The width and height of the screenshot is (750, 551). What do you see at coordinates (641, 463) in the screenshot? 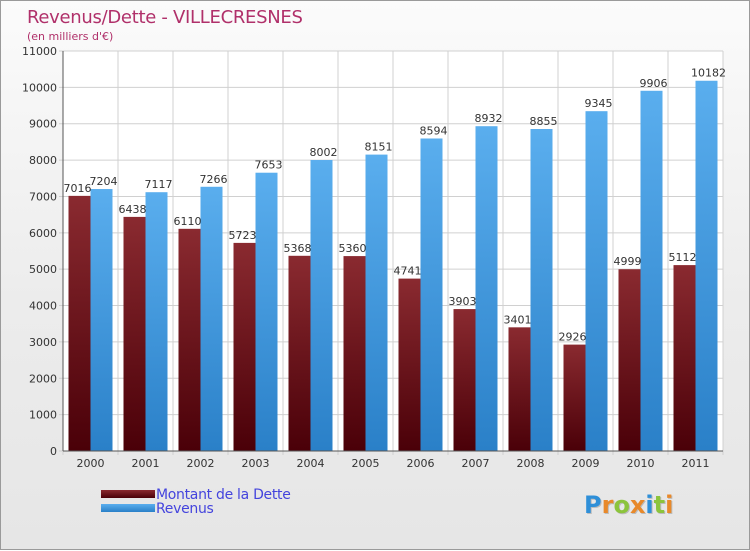
I see `x-tick-label: 2010` at bounding box center [641, 463].